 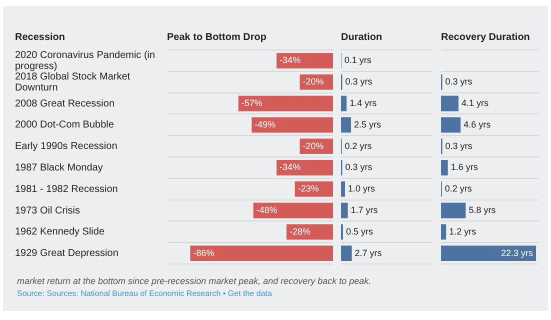 What do you see at coordinates (251, 103) in the screenshot?
I see `data-label: -57%` at bounding box center [251, 103].